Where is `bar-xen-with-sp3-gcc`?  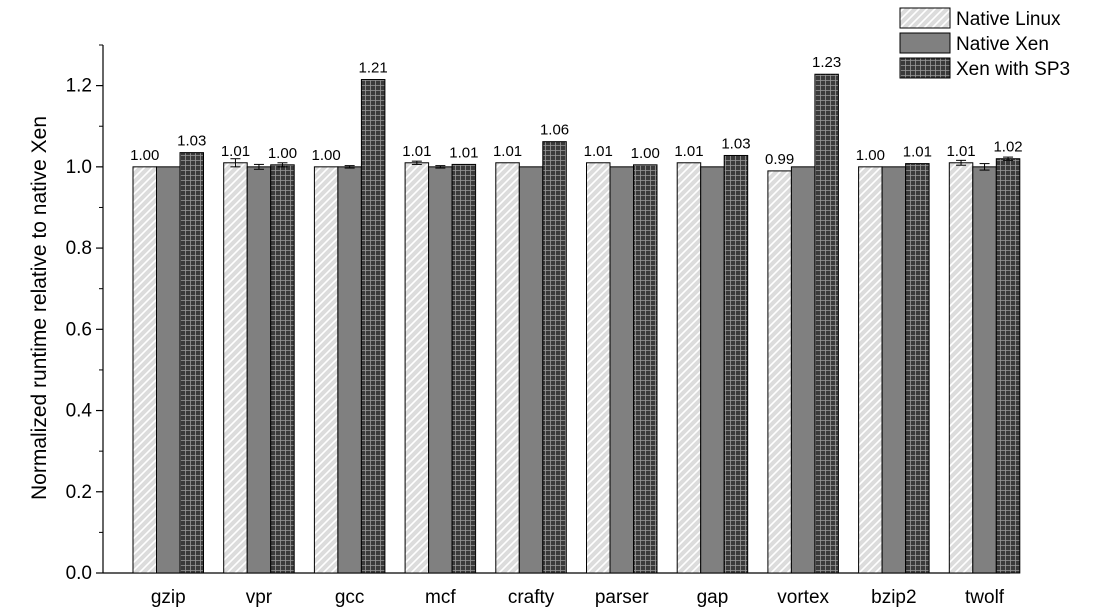
bar-xen-with-sp3-gcc is located at coordinates (373, 326).